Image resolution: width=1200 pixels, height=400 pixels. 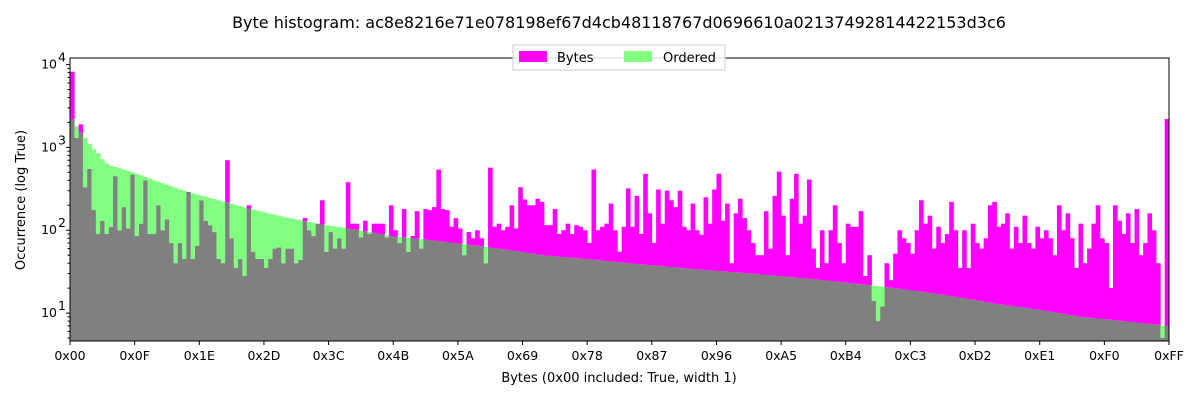 I want to click on x-tick-label: 0x69, so click(x=522, y=355).